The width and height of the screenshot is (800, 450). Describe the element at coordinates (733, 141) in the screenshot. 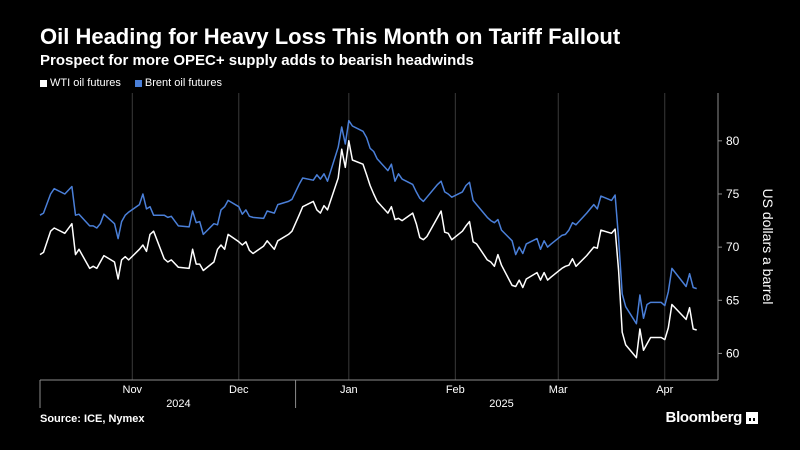

I see `y-tick-label-80: 80` at that location.